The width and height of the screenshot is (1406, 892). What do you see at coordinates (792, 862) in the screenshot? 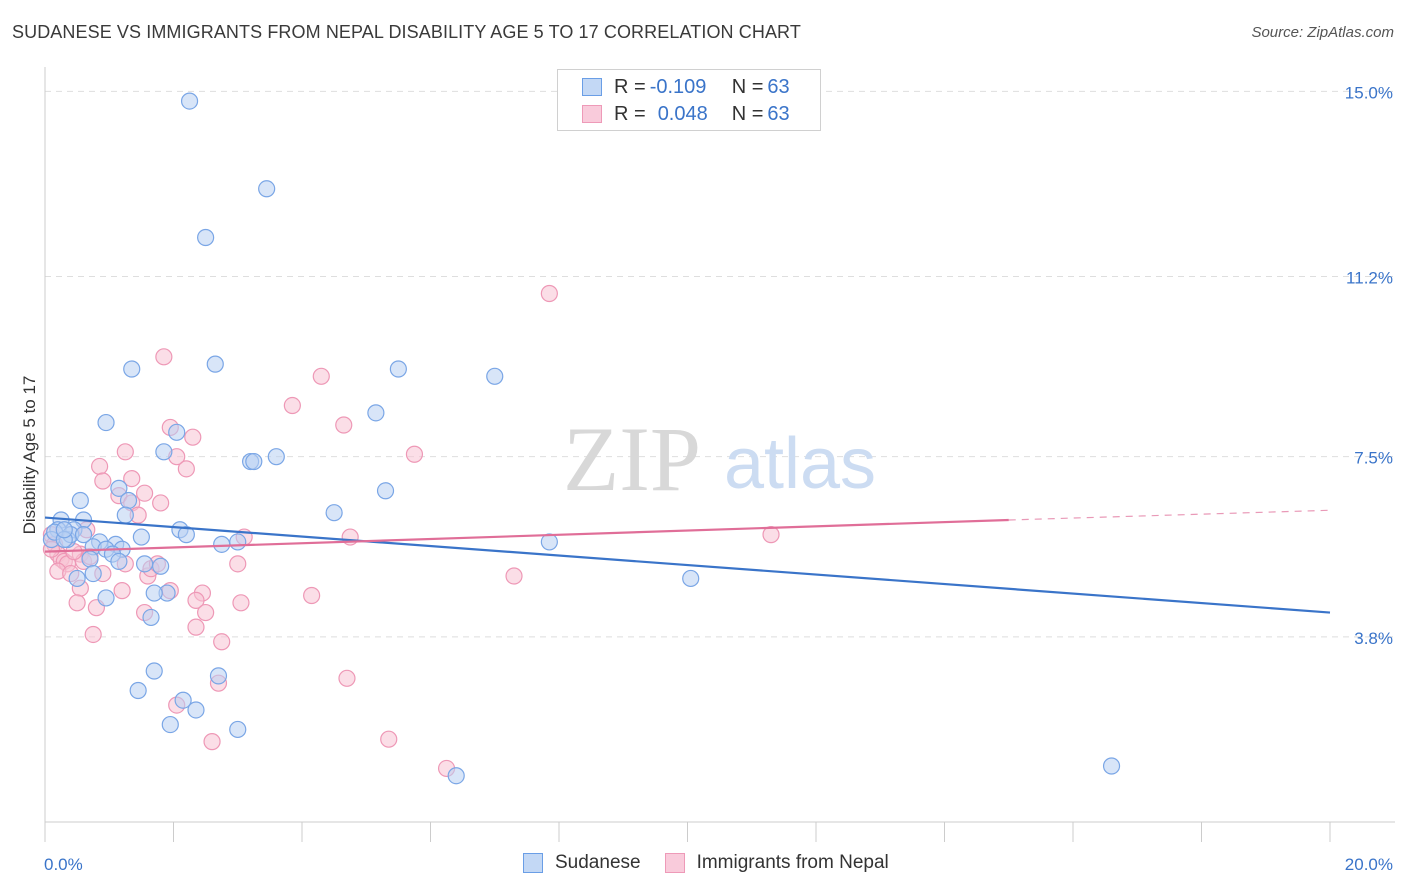
I see `bottom-legend-nepal: Immigrants from Nepal` at bounding box center [792, 862].